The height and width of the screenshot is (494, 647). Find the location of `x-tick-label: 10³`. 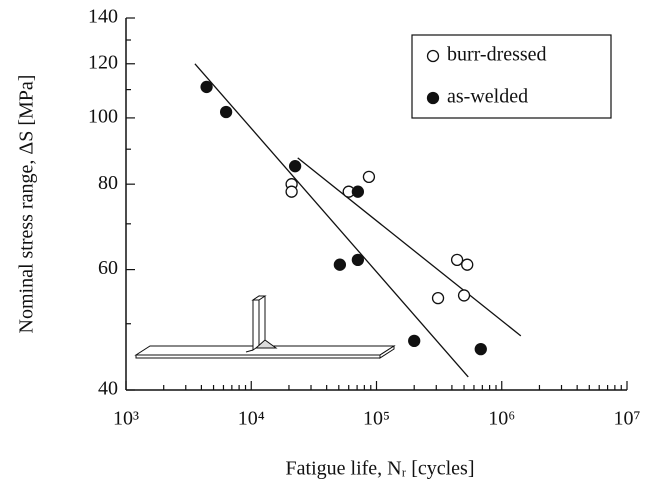

x-tick-label: 10³ is located at coordinates (126, 419).